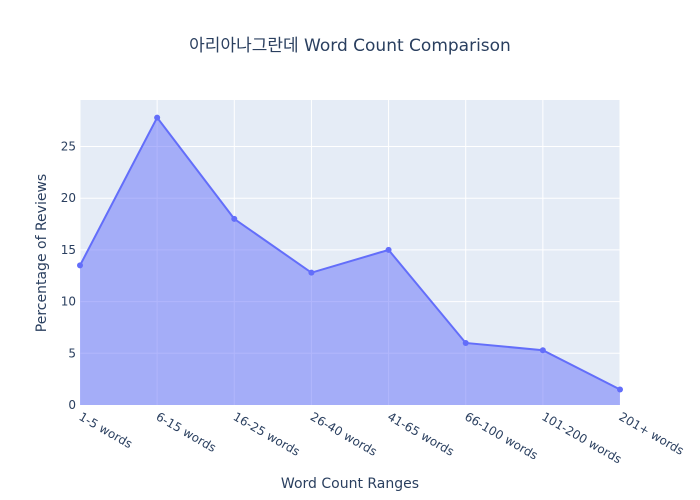  What do you see at coordinates (42, 253) in the screenshot?
I see `y-axis-title: Percentage of Reviews` at bounding box center [42, 253].